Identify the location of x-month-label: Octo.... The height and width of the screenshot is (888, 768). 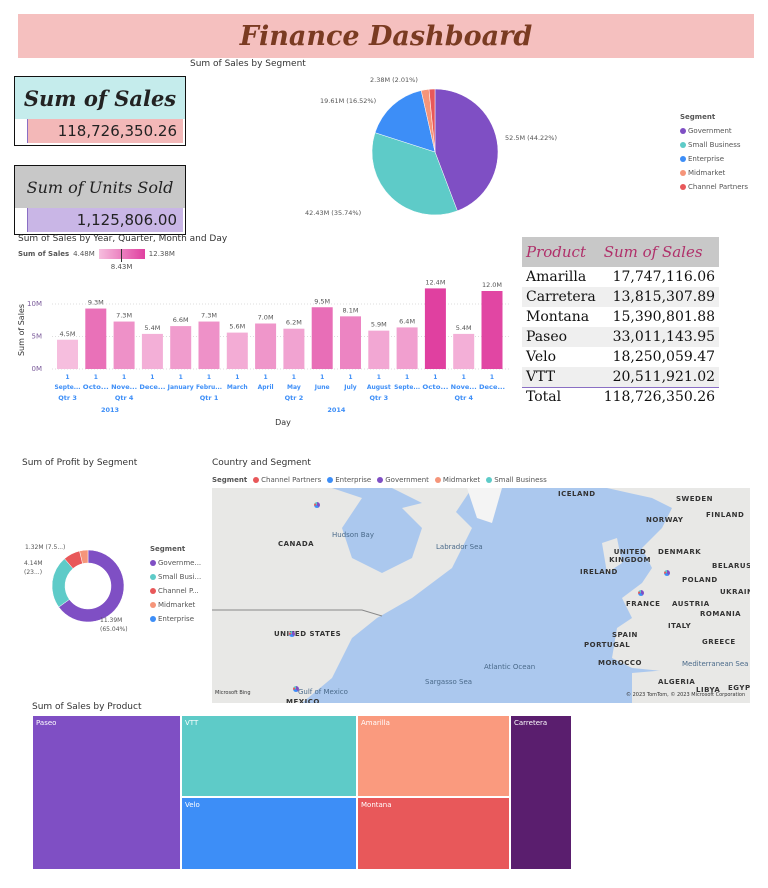
(96, 387).